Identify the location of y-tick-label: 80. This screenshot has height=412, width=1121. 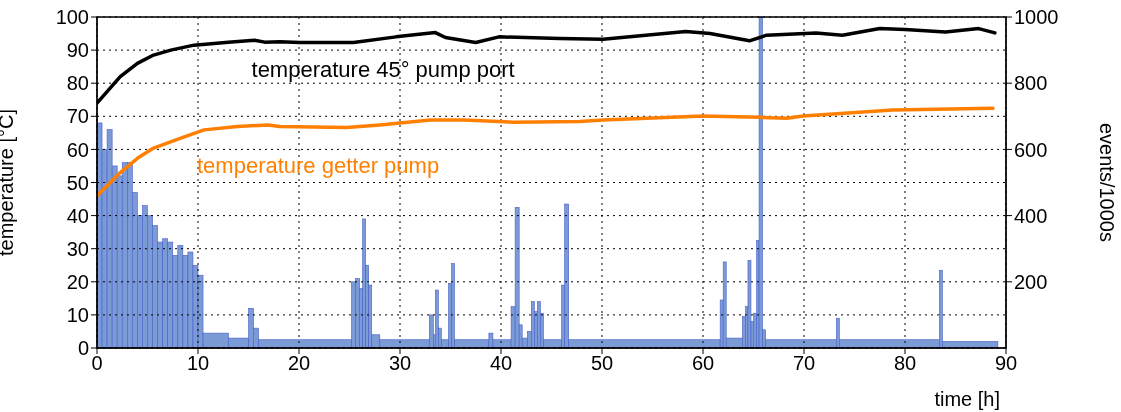
(77, 83).